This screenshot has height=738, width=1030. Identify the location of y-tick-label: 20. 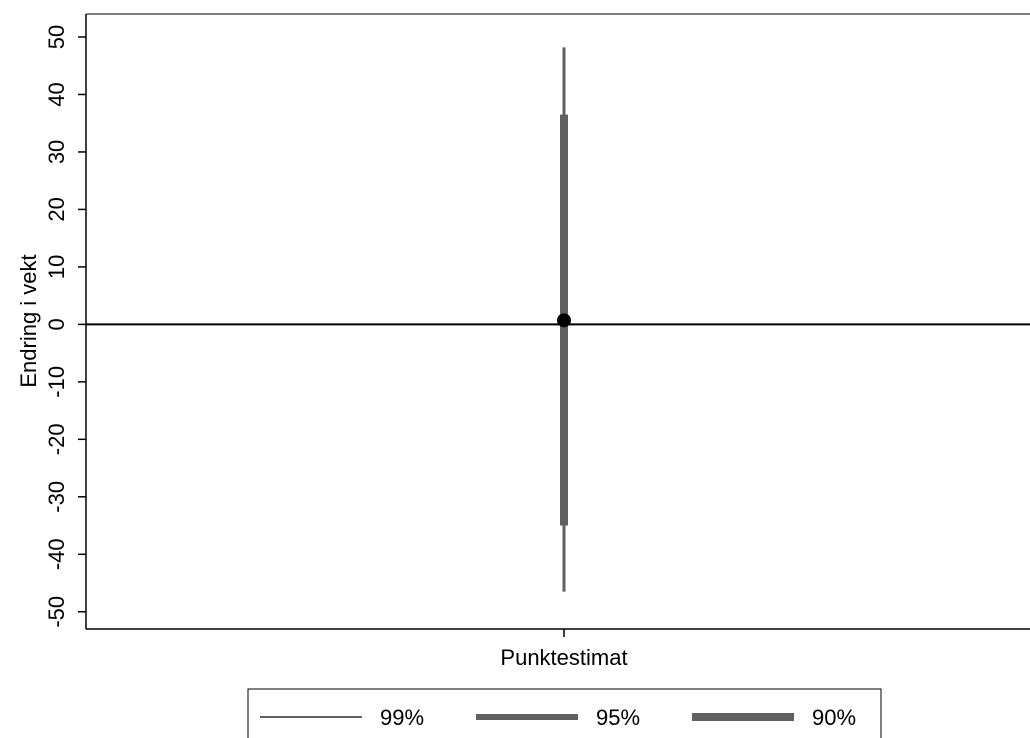
(56, 209).